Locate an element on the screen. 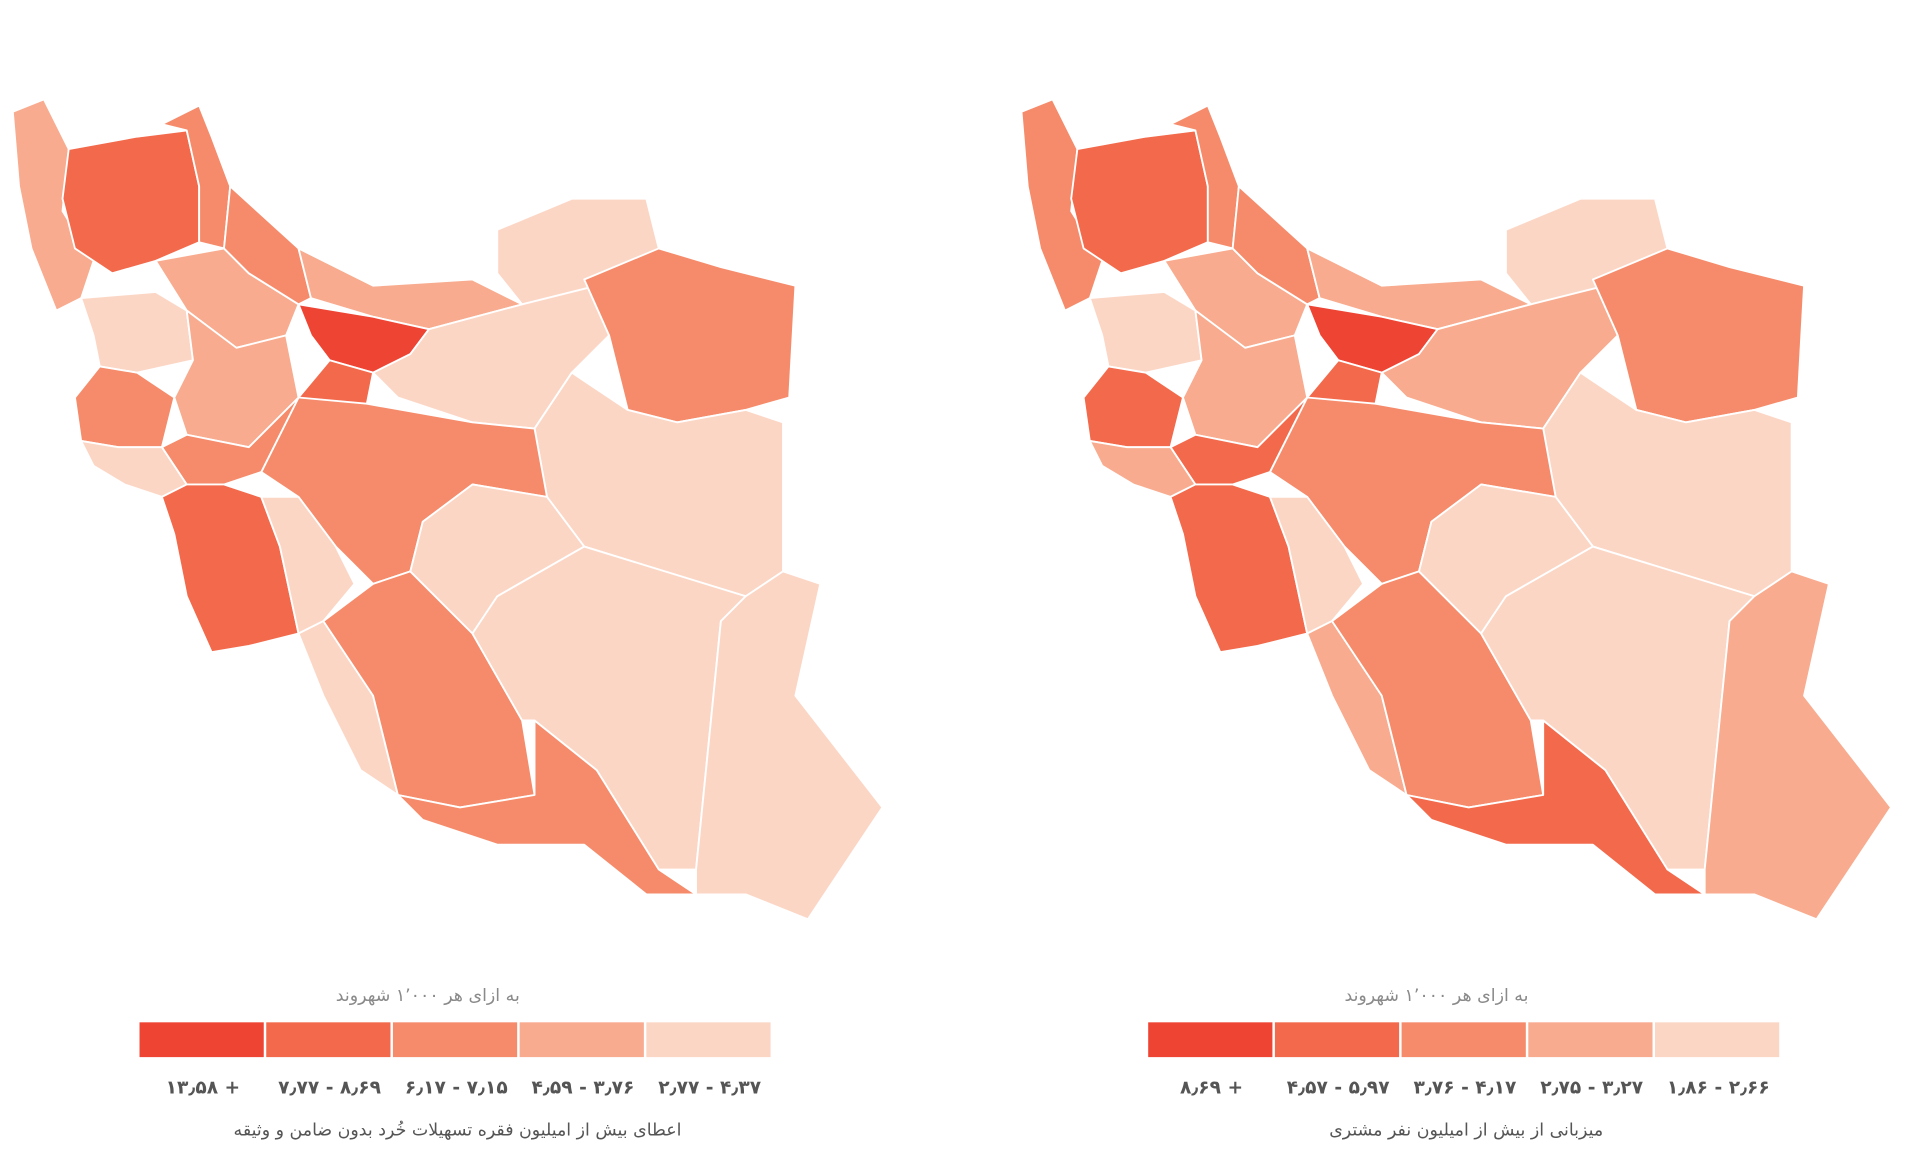  legend-label: ۲٫۷۷ - ۴٫۳۷ is located at coordinates (709, 1088).